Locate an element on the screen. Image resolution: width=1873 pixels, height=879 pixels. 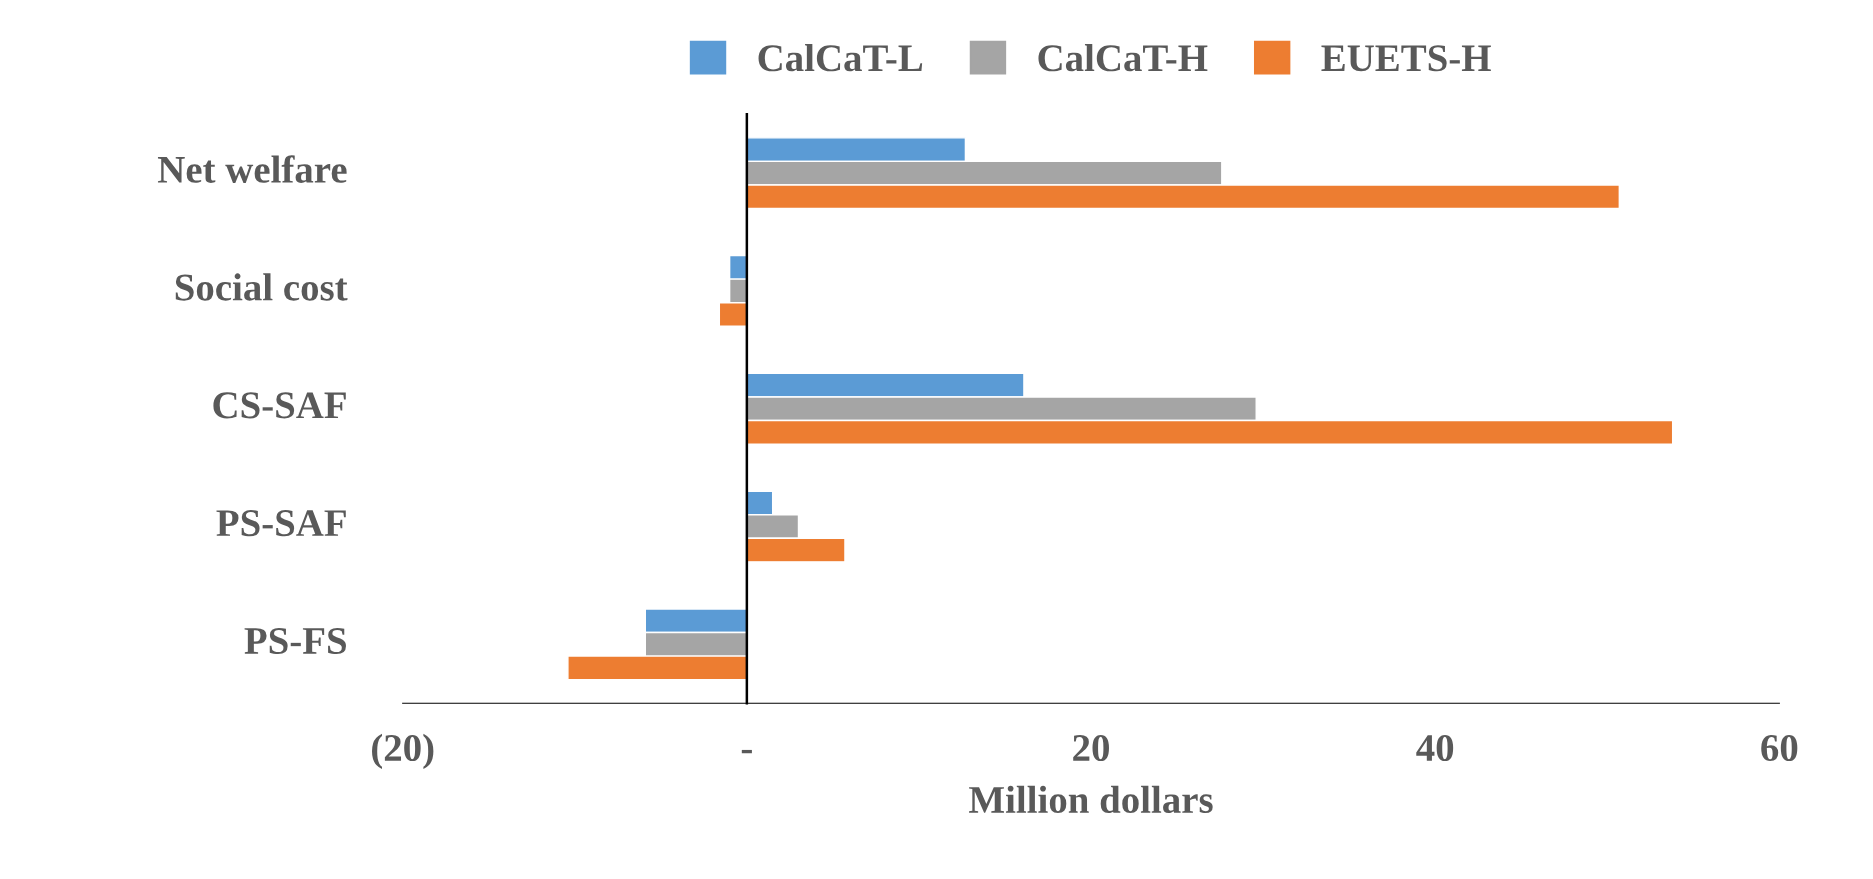
x-tick-label: (20) is located at coordinates (403, 751).